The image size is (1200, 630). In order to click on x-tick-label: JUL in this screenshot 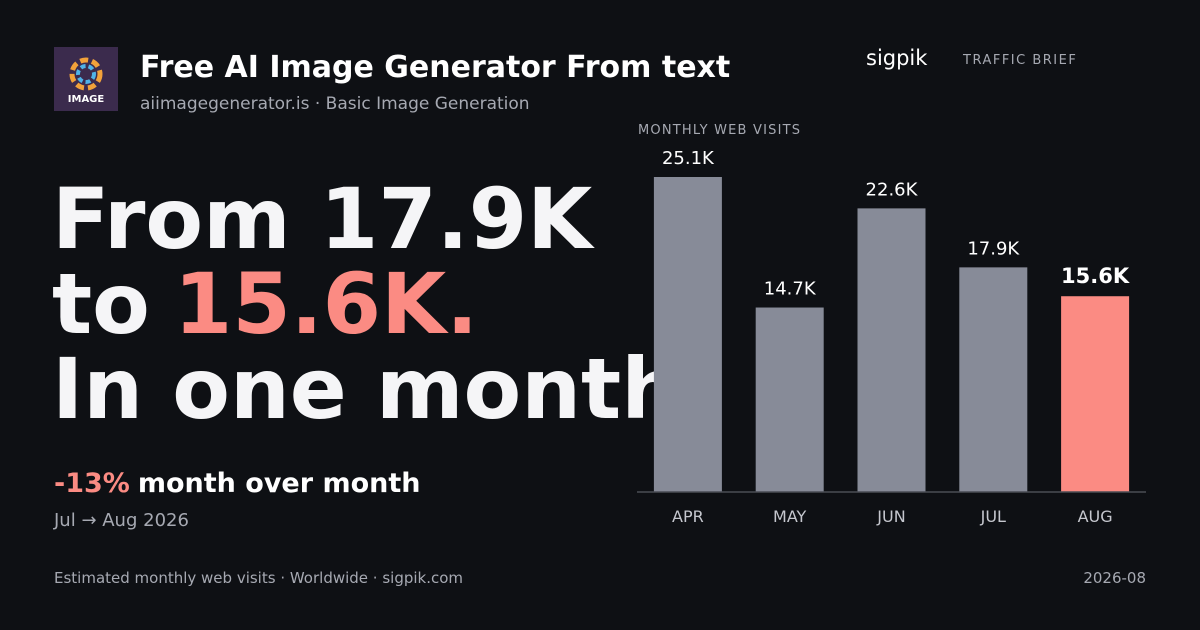, I will do `click(993, 516)`.